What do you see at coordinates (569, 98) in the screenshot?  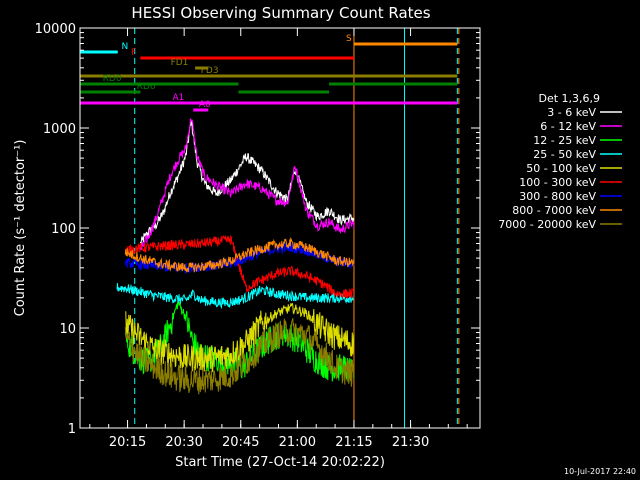 I see `legend-title: Det 1,3,6,9` at bounding box center [569, 98].